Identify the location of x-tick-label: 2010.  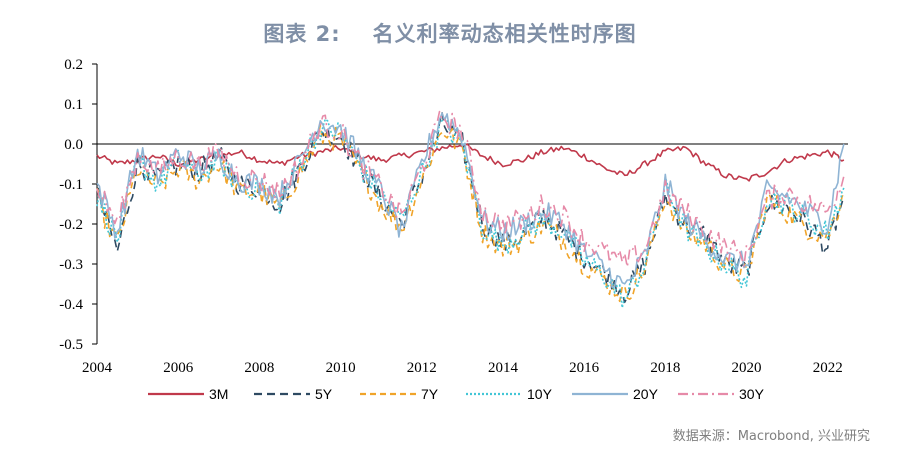
(341, 368).